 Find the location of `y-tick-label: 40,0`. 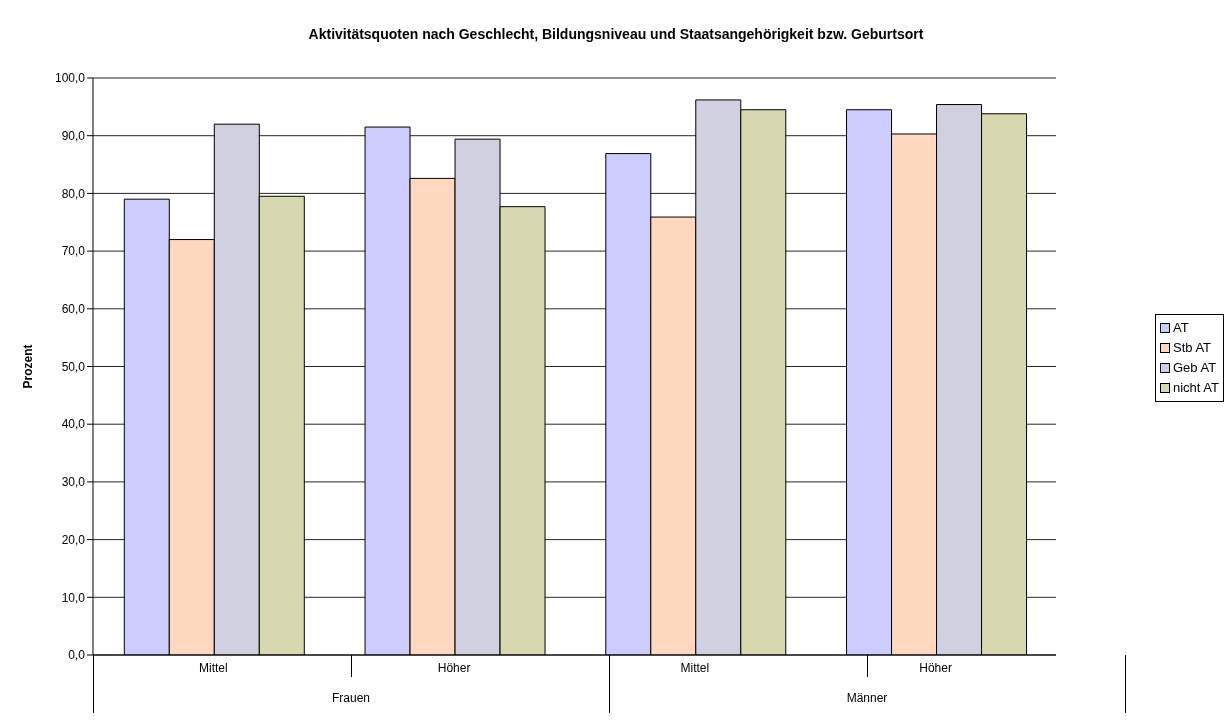

y-tick-label: 40,0 is located at coordinates (73, 424).